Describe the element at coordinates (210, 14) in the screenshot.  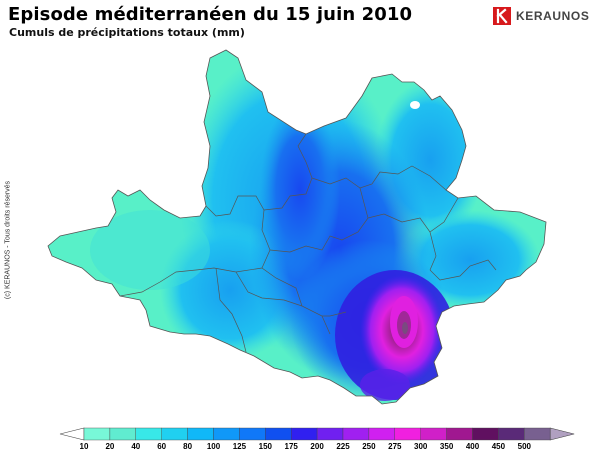
I see `map-title: Episode méditerranéen du 15 juin 2010` at that location.